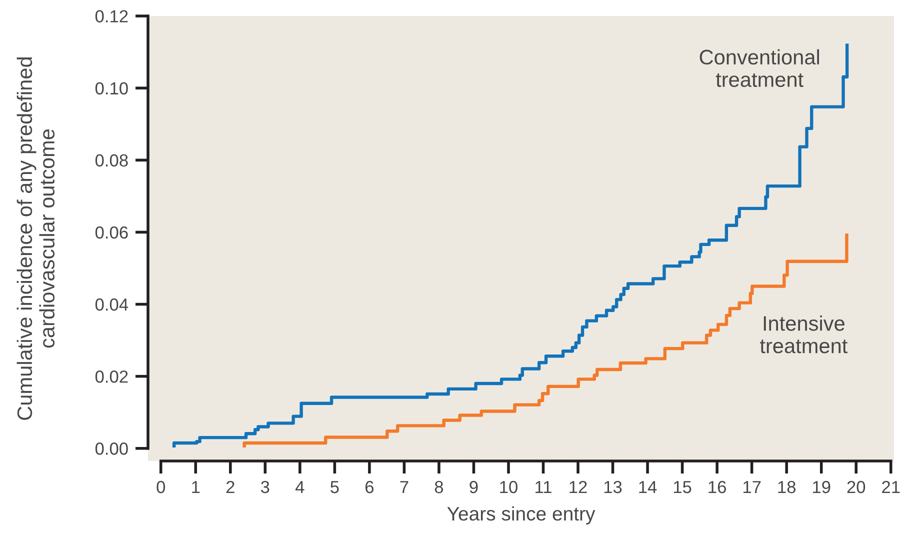 This screenshot has width=904, height=533. Describe the element at coordinates (161, 487) in the screenshot. I see `x-tick-label: 0` at that location.